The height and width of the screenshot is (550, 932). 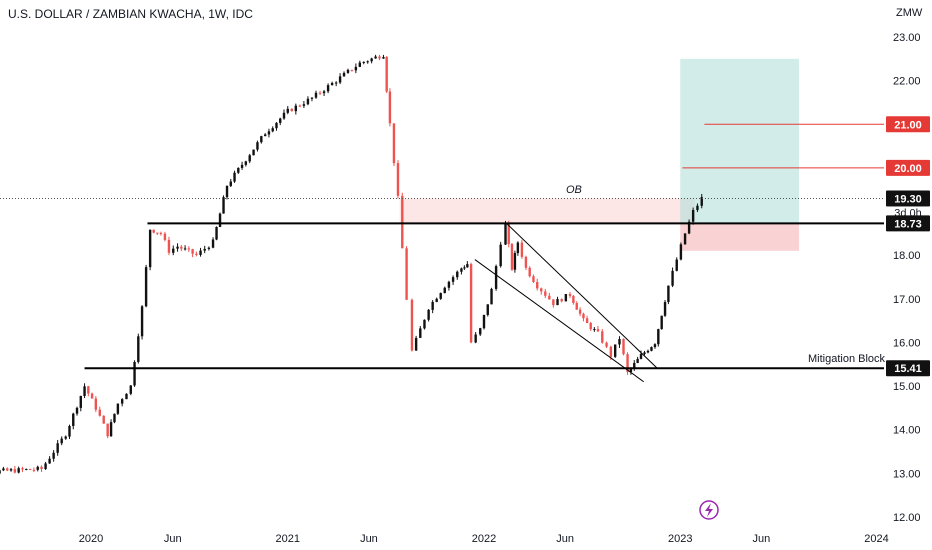 What do you see at coordinates (907, 343) in the screenshot?
I see `y-tick-label: 16.00` at bounding box center [907, 343].